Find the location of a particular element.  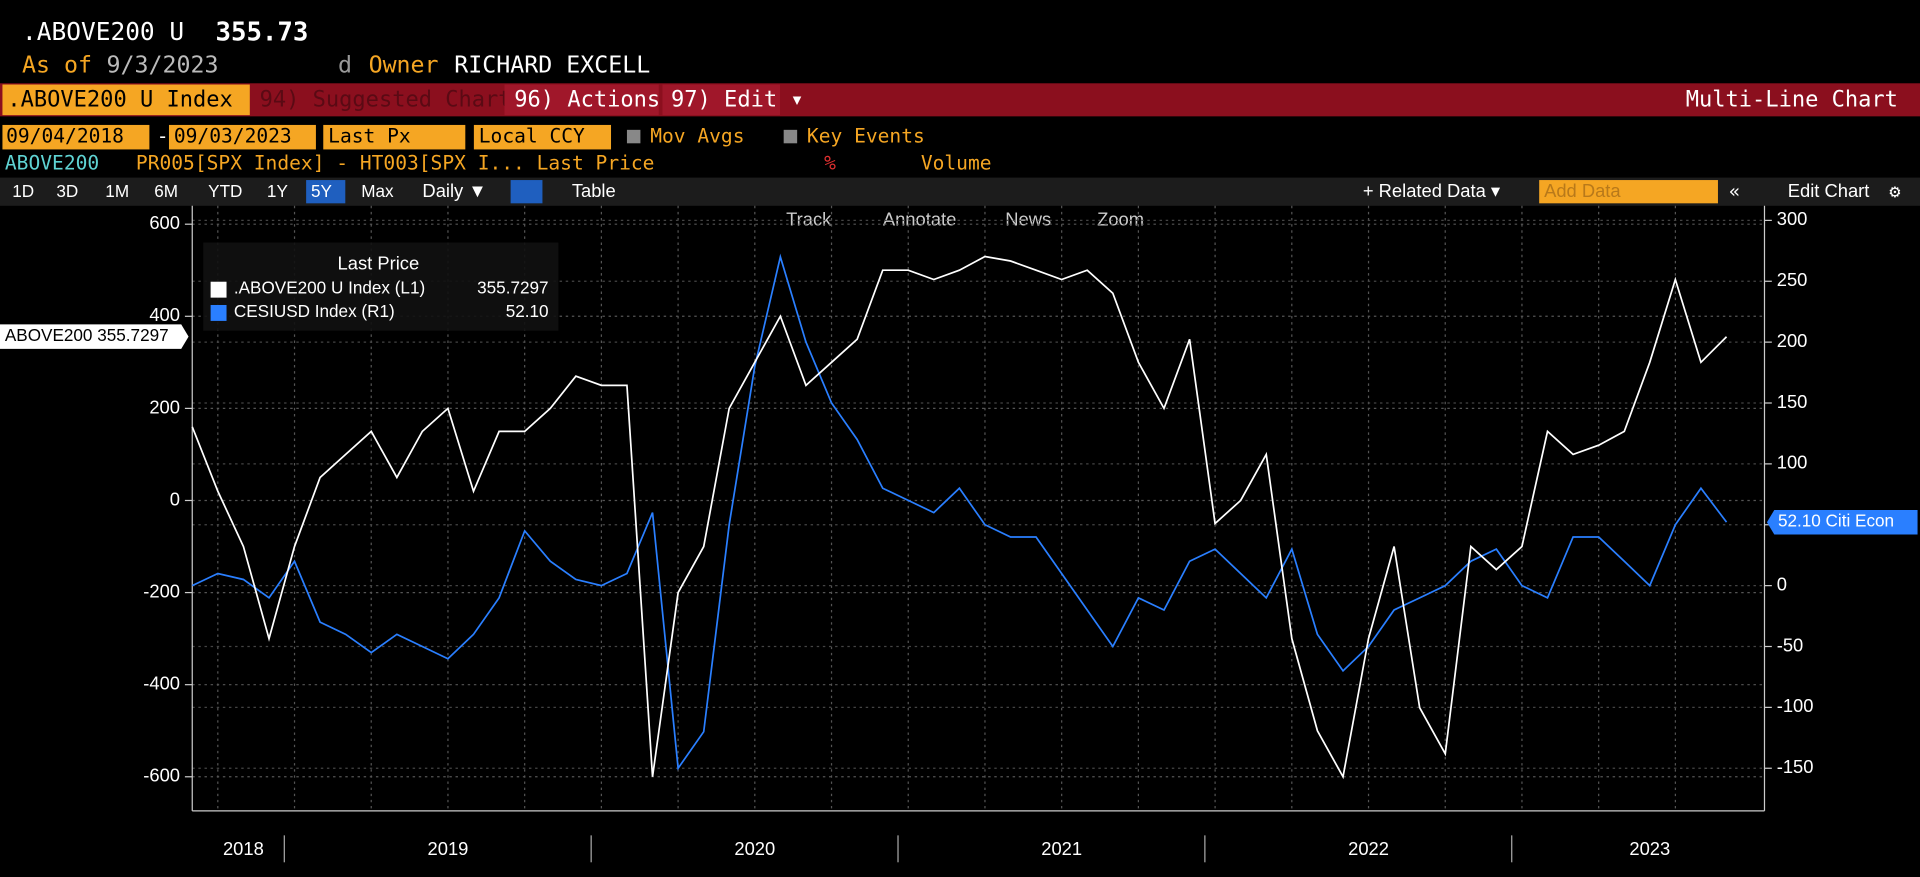

owner-label: Owner is located at coordinates (404, 65).